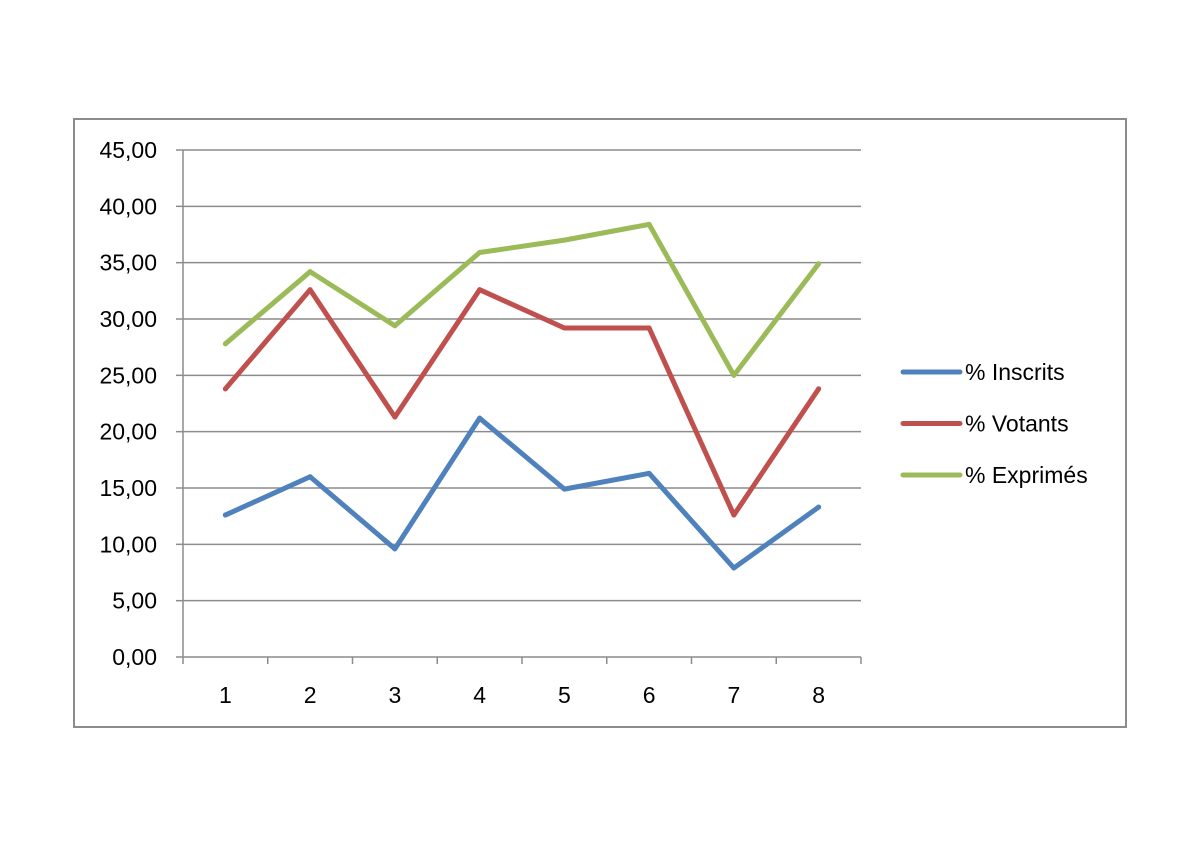 Image resolution: width=1200 pixels, height=848 pixels. What do you see at coordinates (1026, 475) in the screenshot?
I see `legend-label: % Exprimés` at bounding box center [1026, 475].